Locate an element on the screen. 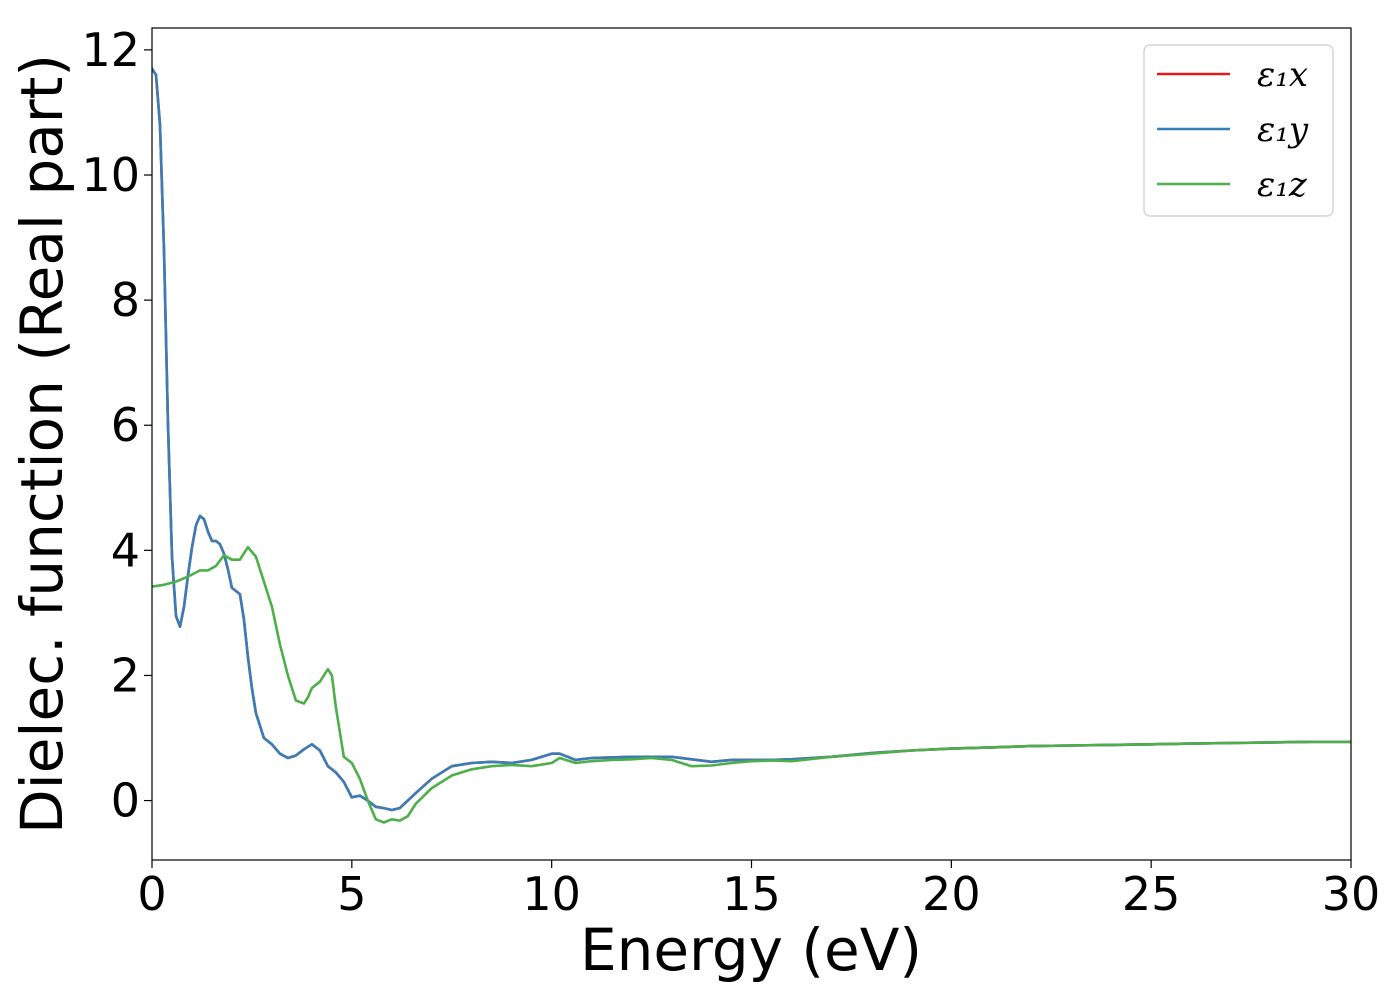 The height and width of the screenshot is (1000, 1400). x-axis: 0 5 10 15 20 25 30 is located at coordinates (758, 890).